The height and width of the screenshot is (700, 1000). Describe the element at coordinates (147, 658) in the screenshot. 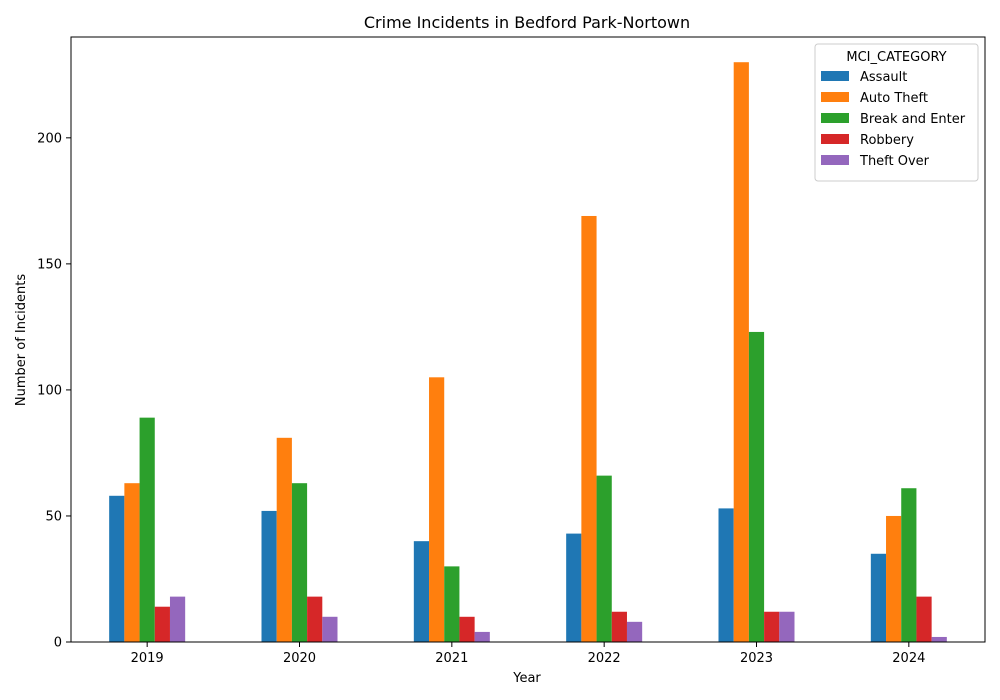

I see `x-tick-label: 2019` at that location.